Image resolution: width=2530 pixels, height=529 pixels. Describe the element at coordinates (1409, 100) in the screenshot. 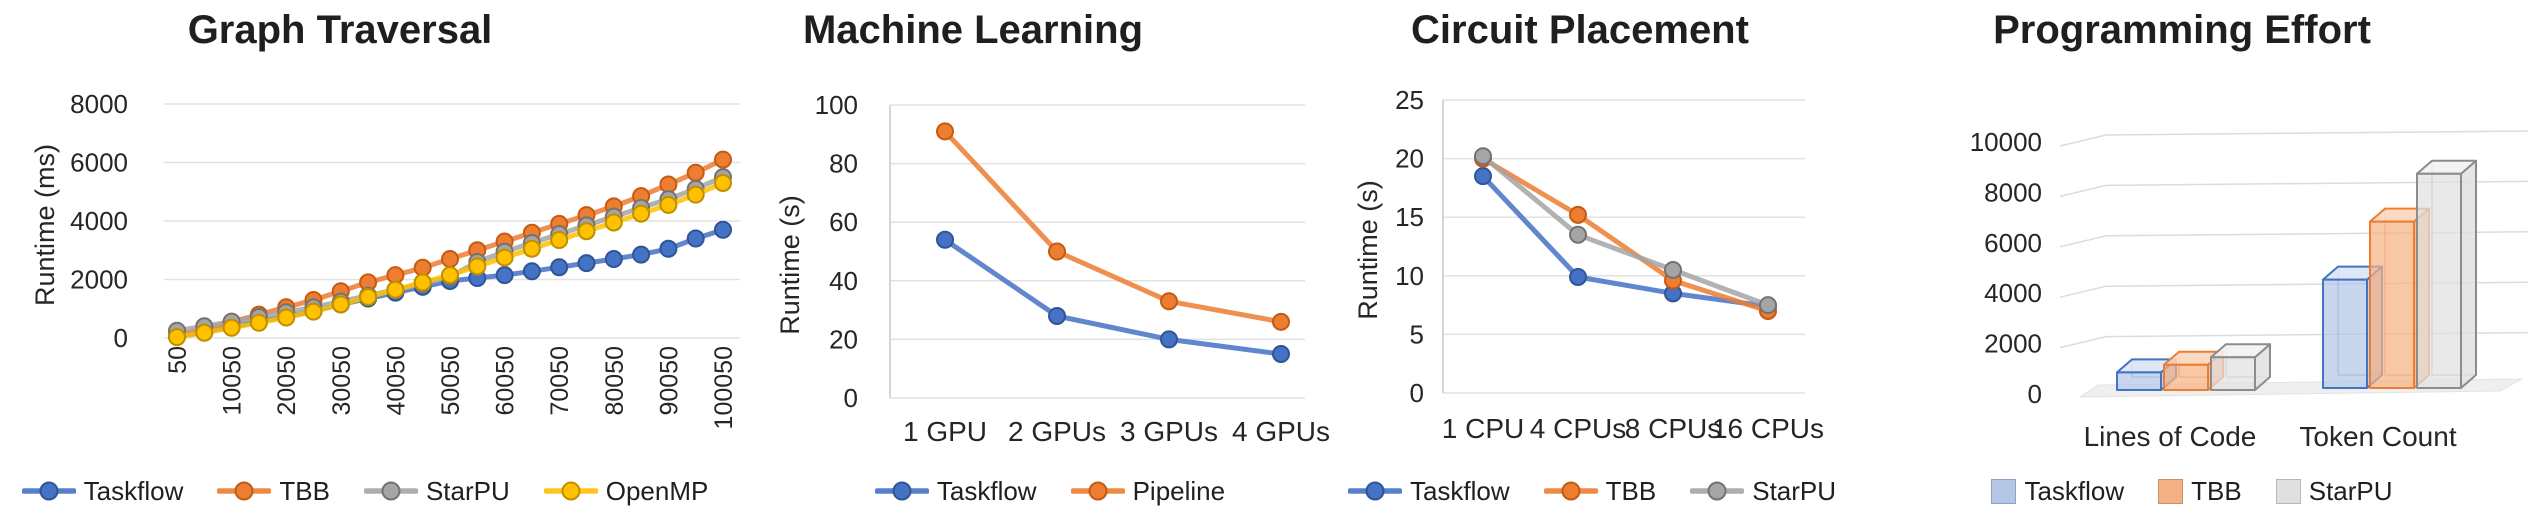

I see `y-tick-label: 25` at that location.